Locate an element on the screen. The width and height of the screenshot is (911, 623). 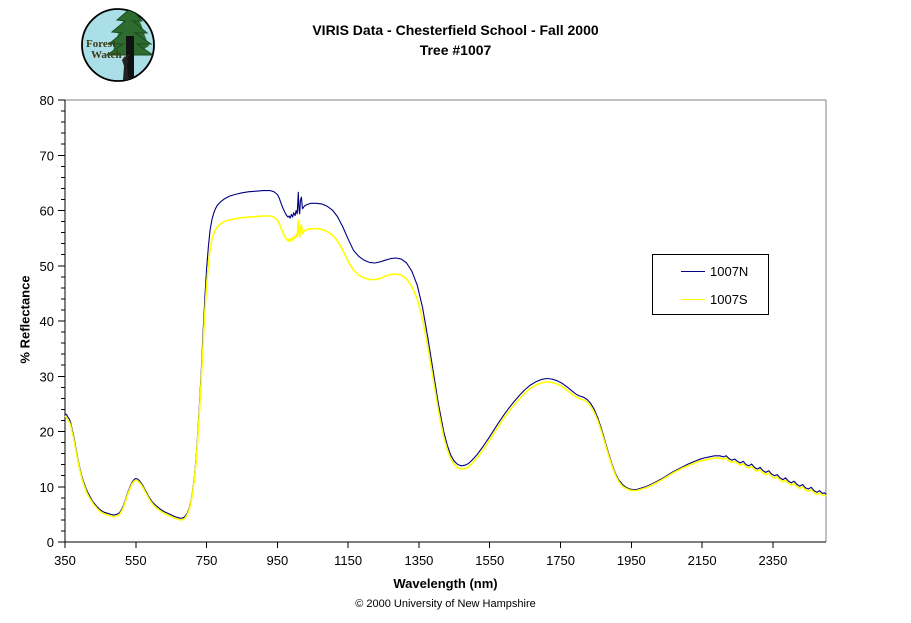
y-tick-label: 50 is located at coordinates (47, 266).